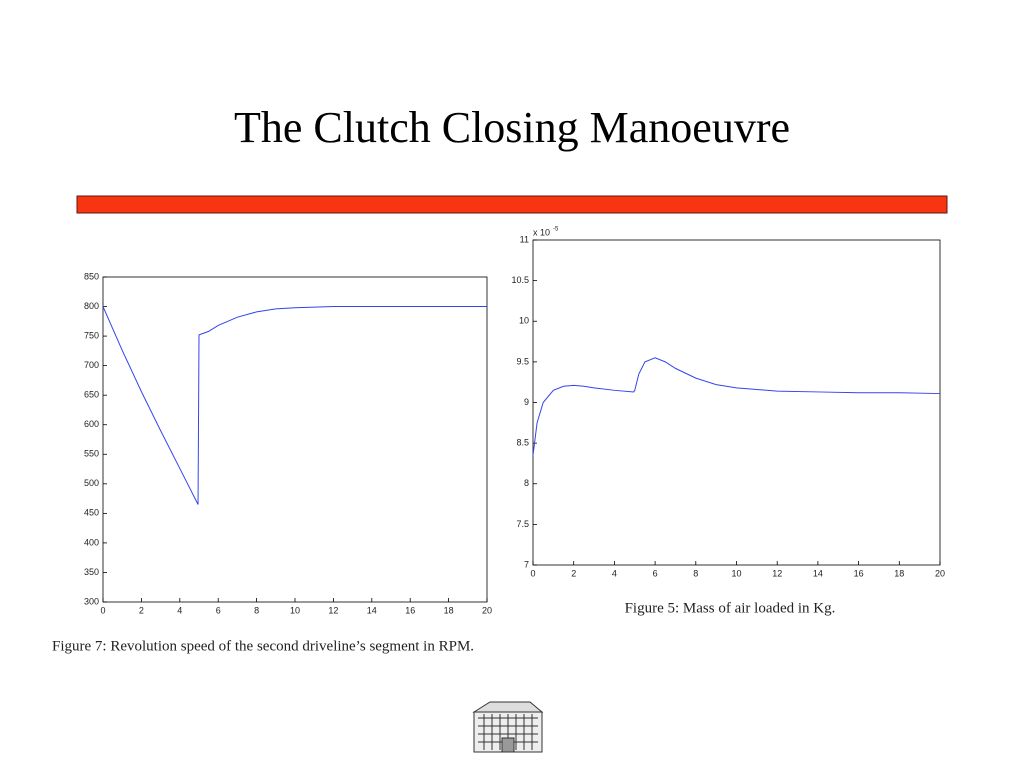 The image size is (1024, 768). What do you see at coordinates (541, 232) in the screenshot?
I see `axis-multiplier: x 10` at bounding box center [541, 232].